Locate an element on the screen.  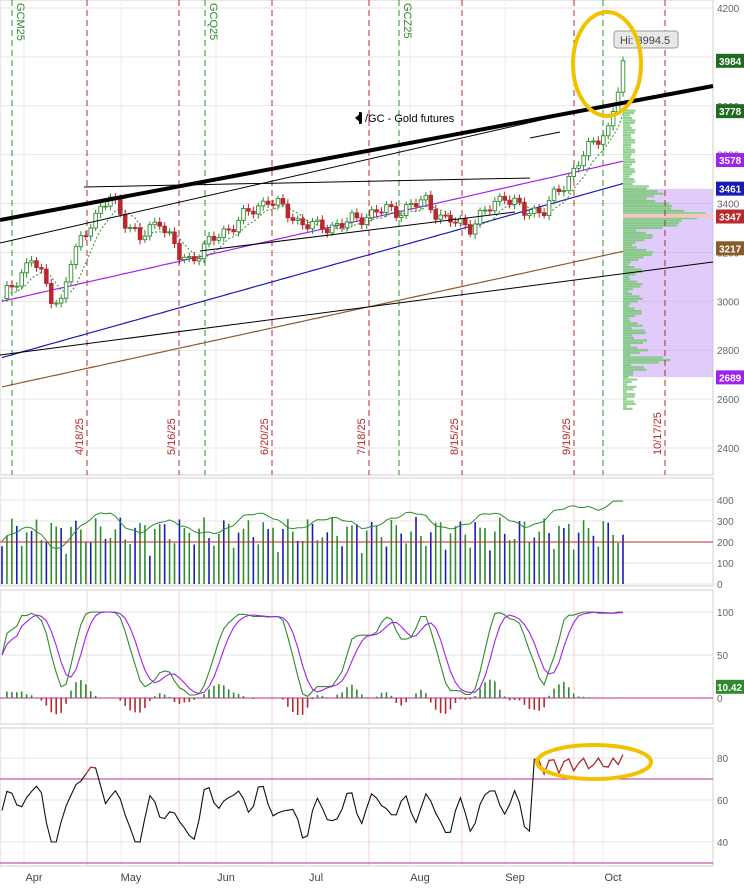
x-tick-label: Sep is located at coordinates (515, 878).